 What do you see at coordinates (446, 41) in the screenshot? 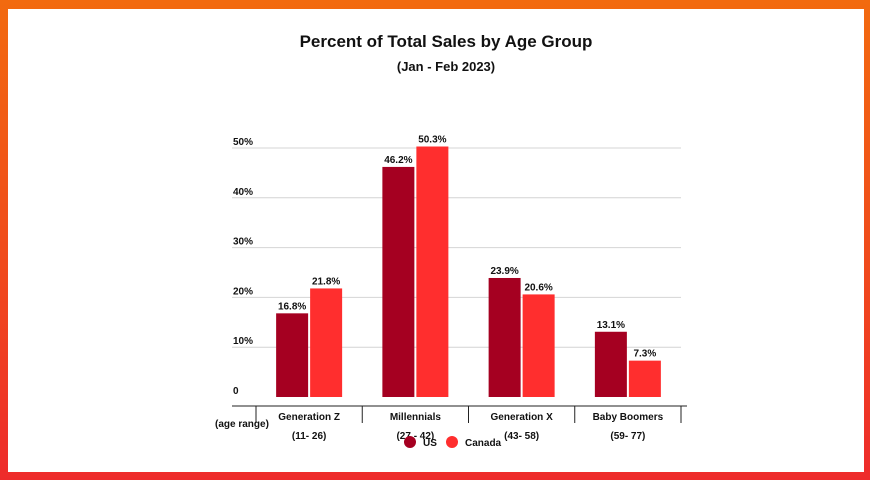
I see `chart-title: Percent of Total Sales by Age Group` at bounding box center [446, 41].